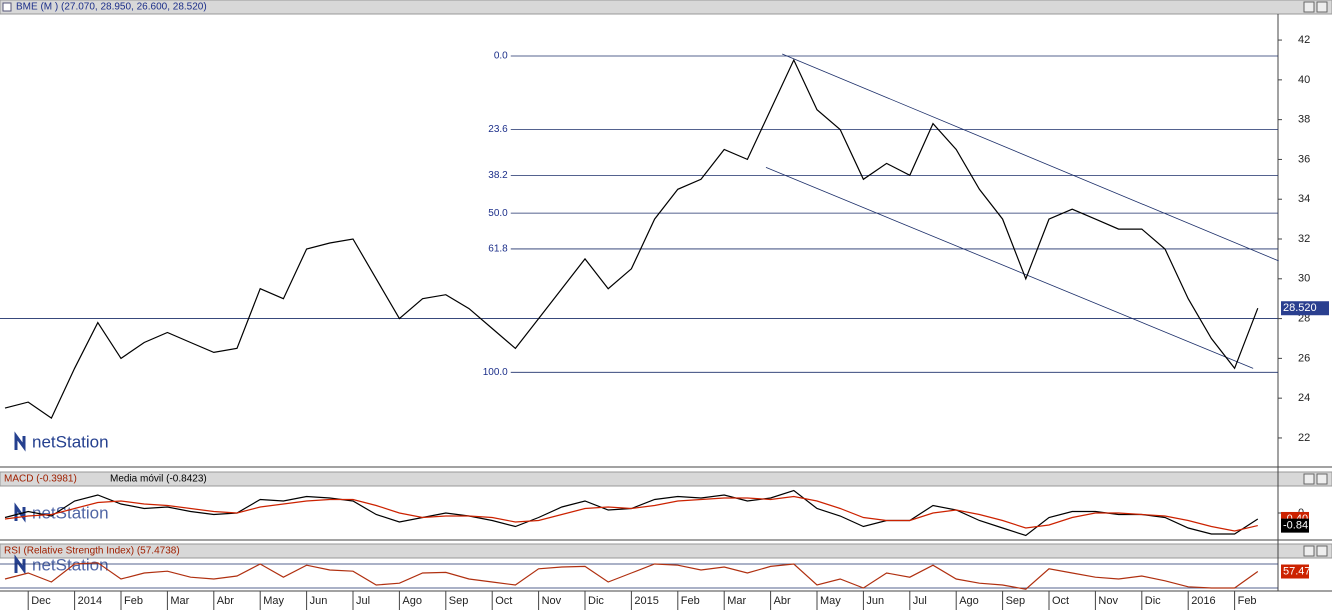  Describe the element at coordinates (646, 601) in the screenshot. I see `x-tick-label: 2015` at that location.